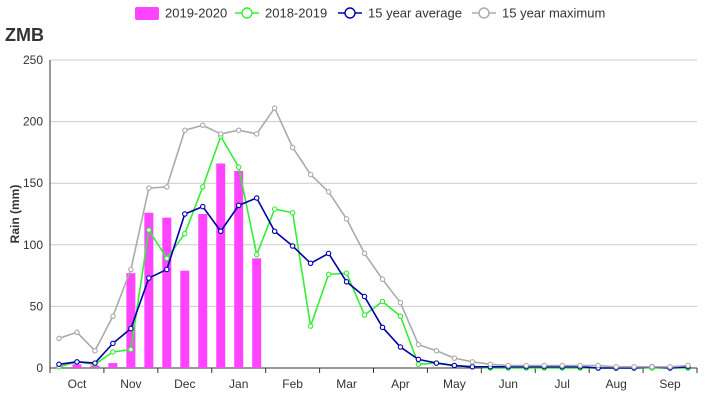  Describe the element at coordinates (184, 384) in the screenshot. I see `x-tick-label-dec: Dec` at that location.